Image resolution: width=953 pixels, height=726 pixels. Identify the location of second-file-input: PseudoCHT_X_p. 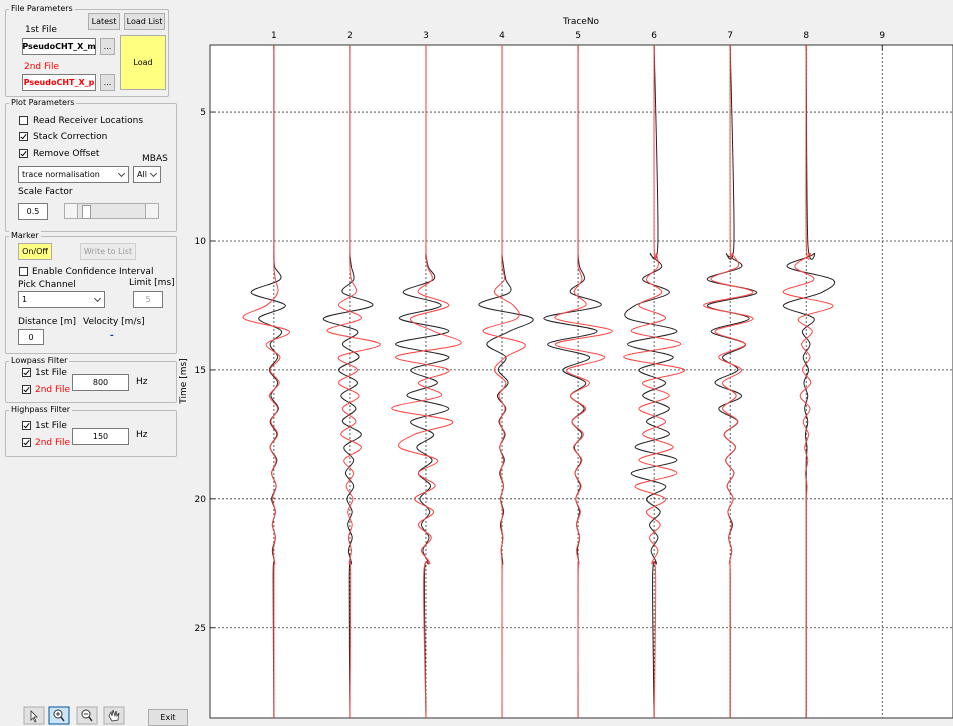
(59, 82).